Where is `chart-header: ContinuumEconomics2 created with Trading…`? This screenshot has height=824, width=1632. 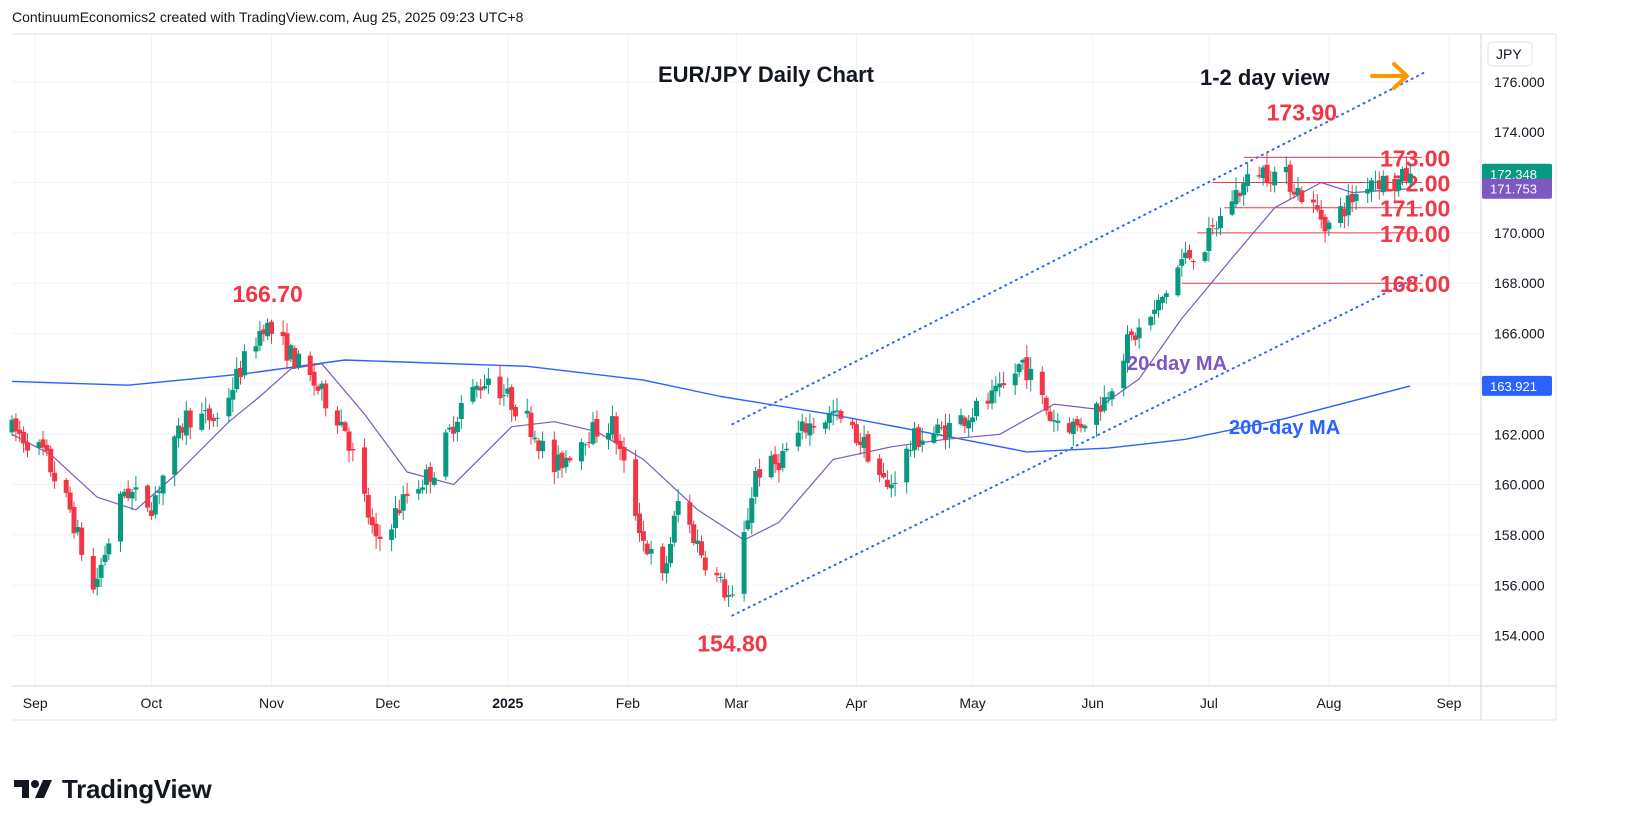 chart-header: ContinuumEconomics2 created with Trading… is located at coordinates (268, 17).